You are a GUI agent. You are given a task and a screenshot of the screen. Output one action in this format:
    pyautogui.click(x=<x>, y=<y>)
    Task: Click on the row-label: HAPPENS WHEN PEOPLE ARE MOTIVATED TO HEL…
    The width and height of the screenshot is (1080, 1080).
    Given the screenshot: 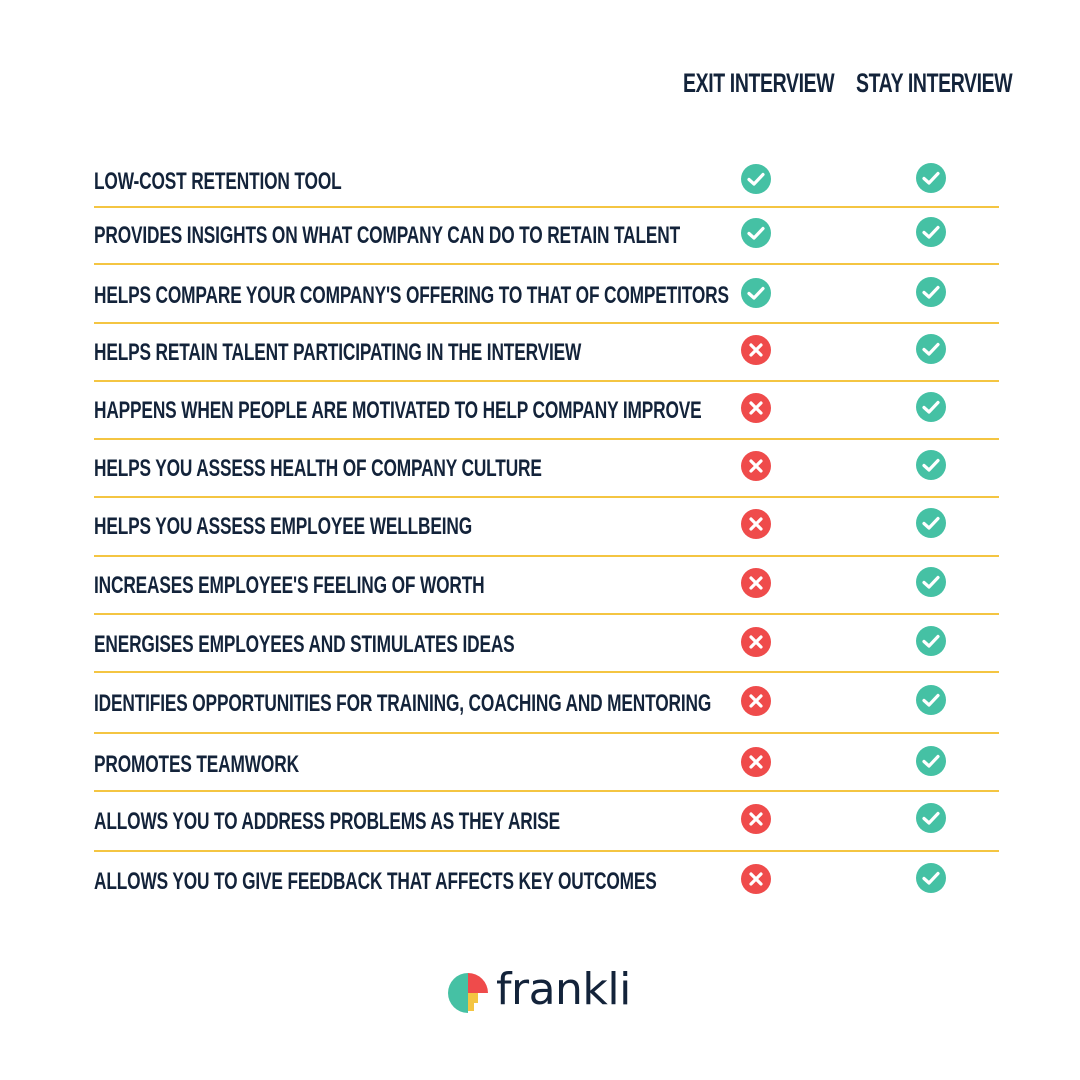 What is the action you would take?
    pyautogui.click(x=398, y=410)
    